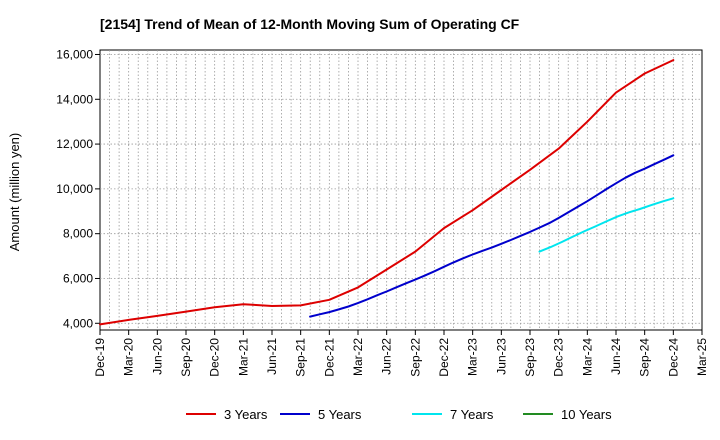 Image resolution: width=720 pixels, height=440 pixels. Describe the element at coordinates (673, 357) in the screenshot. I see `x-tick-label: Dec-24` at that location.